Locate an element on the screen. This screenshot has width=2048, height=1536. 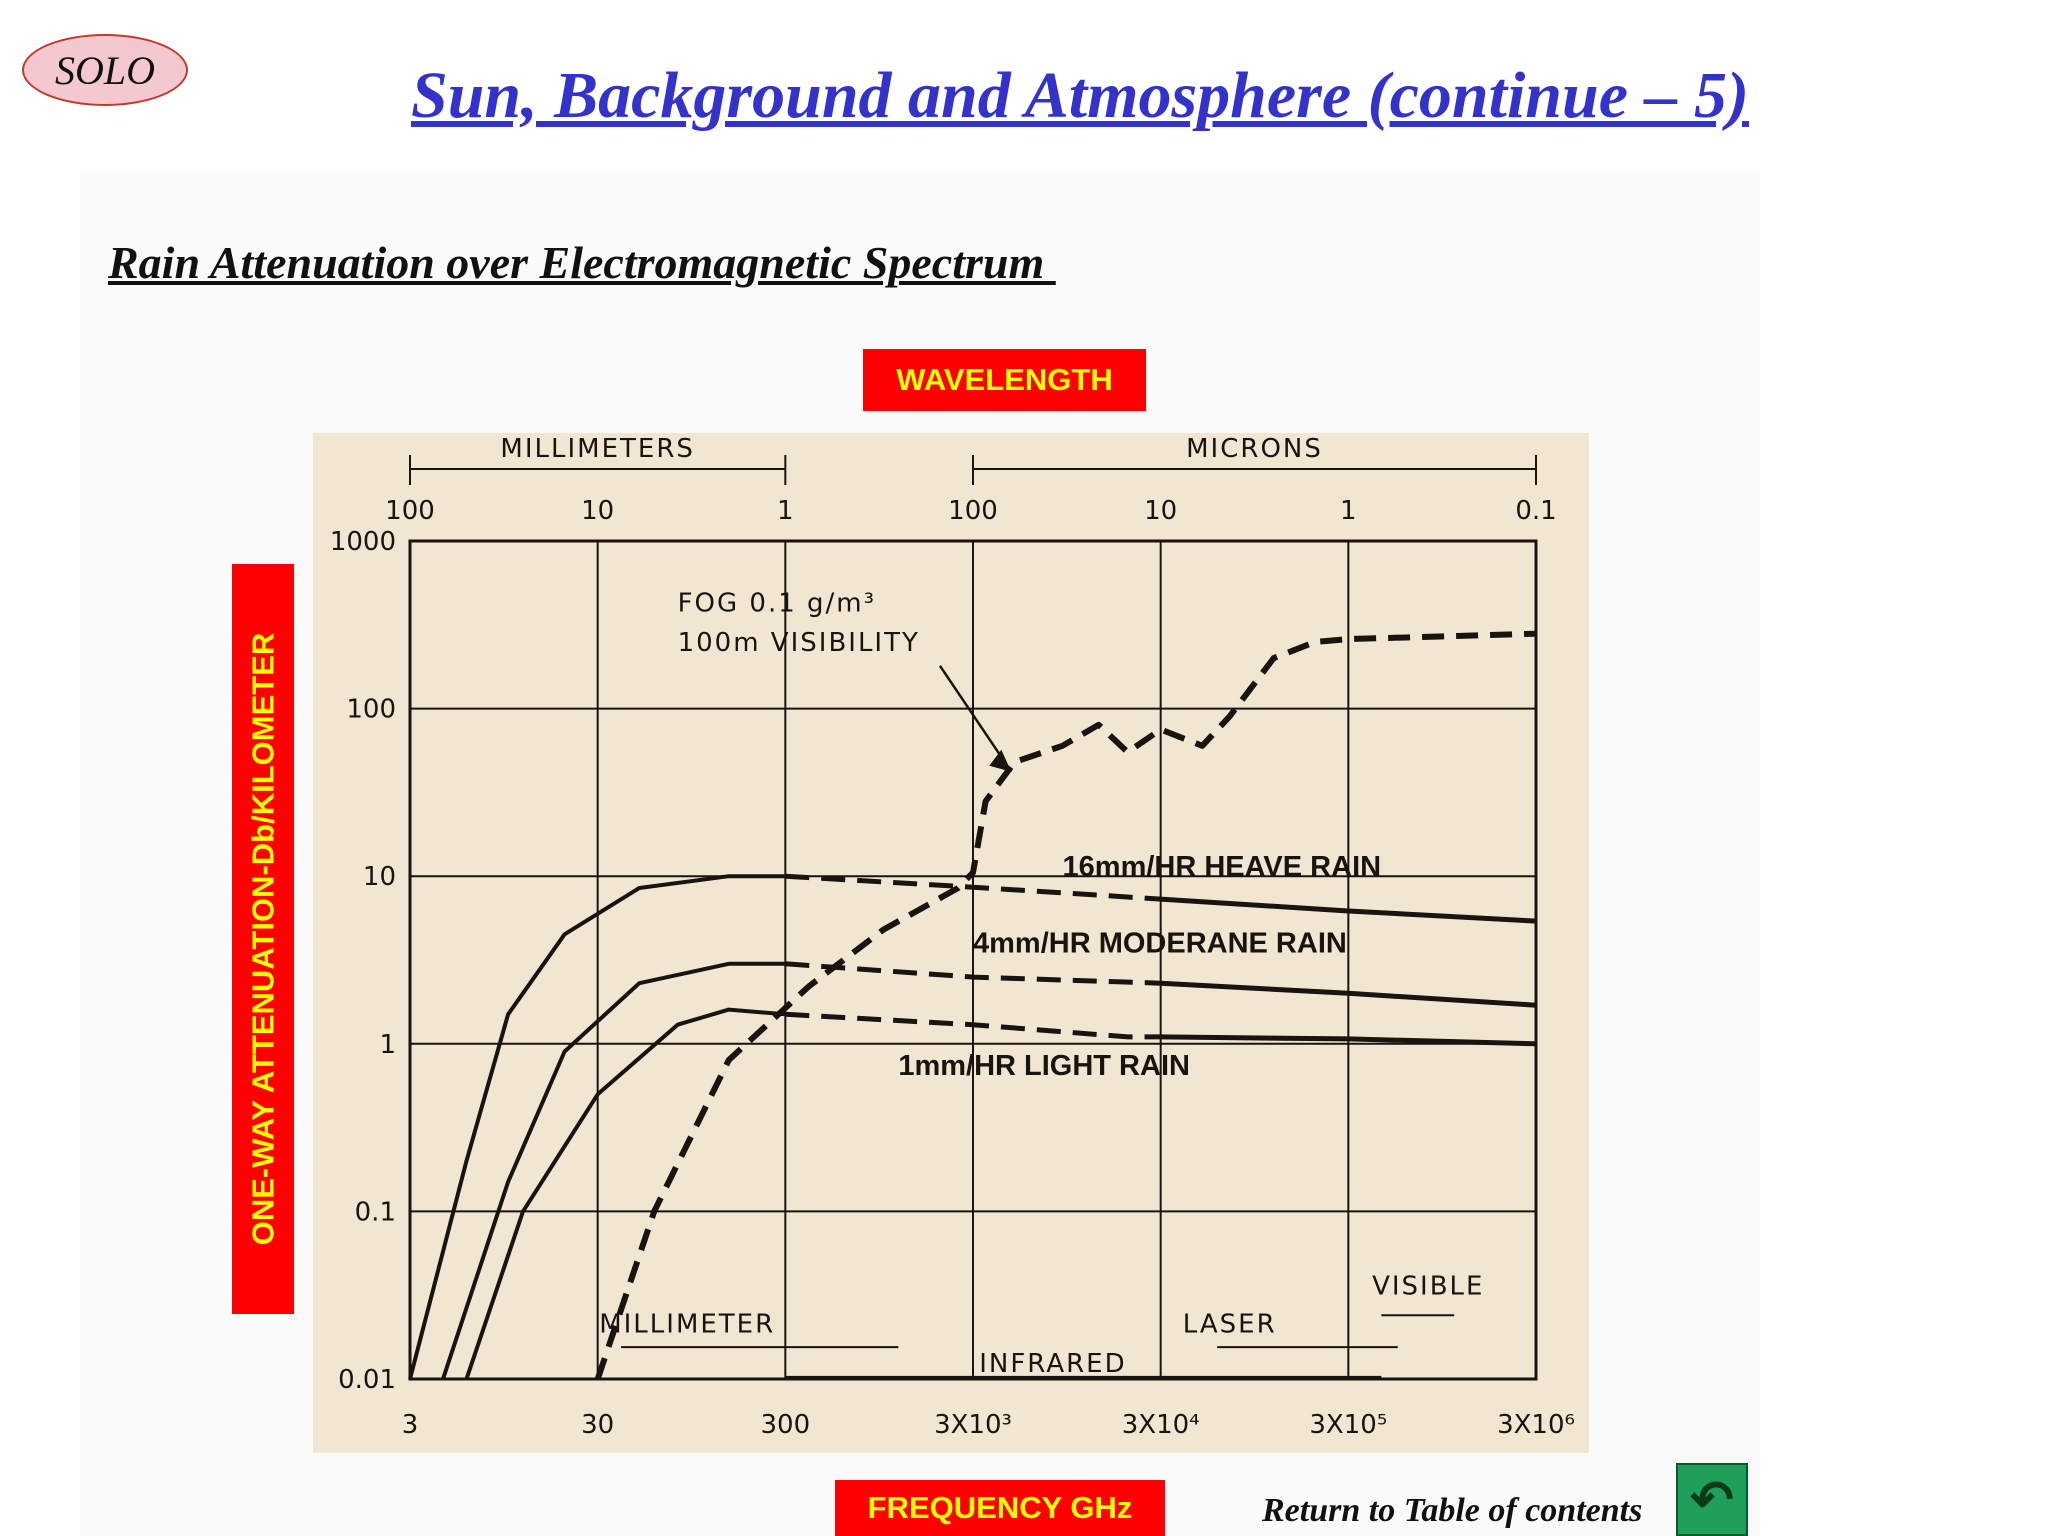
top-tick-label: 0.1 is located at coordinates (1535, 511).